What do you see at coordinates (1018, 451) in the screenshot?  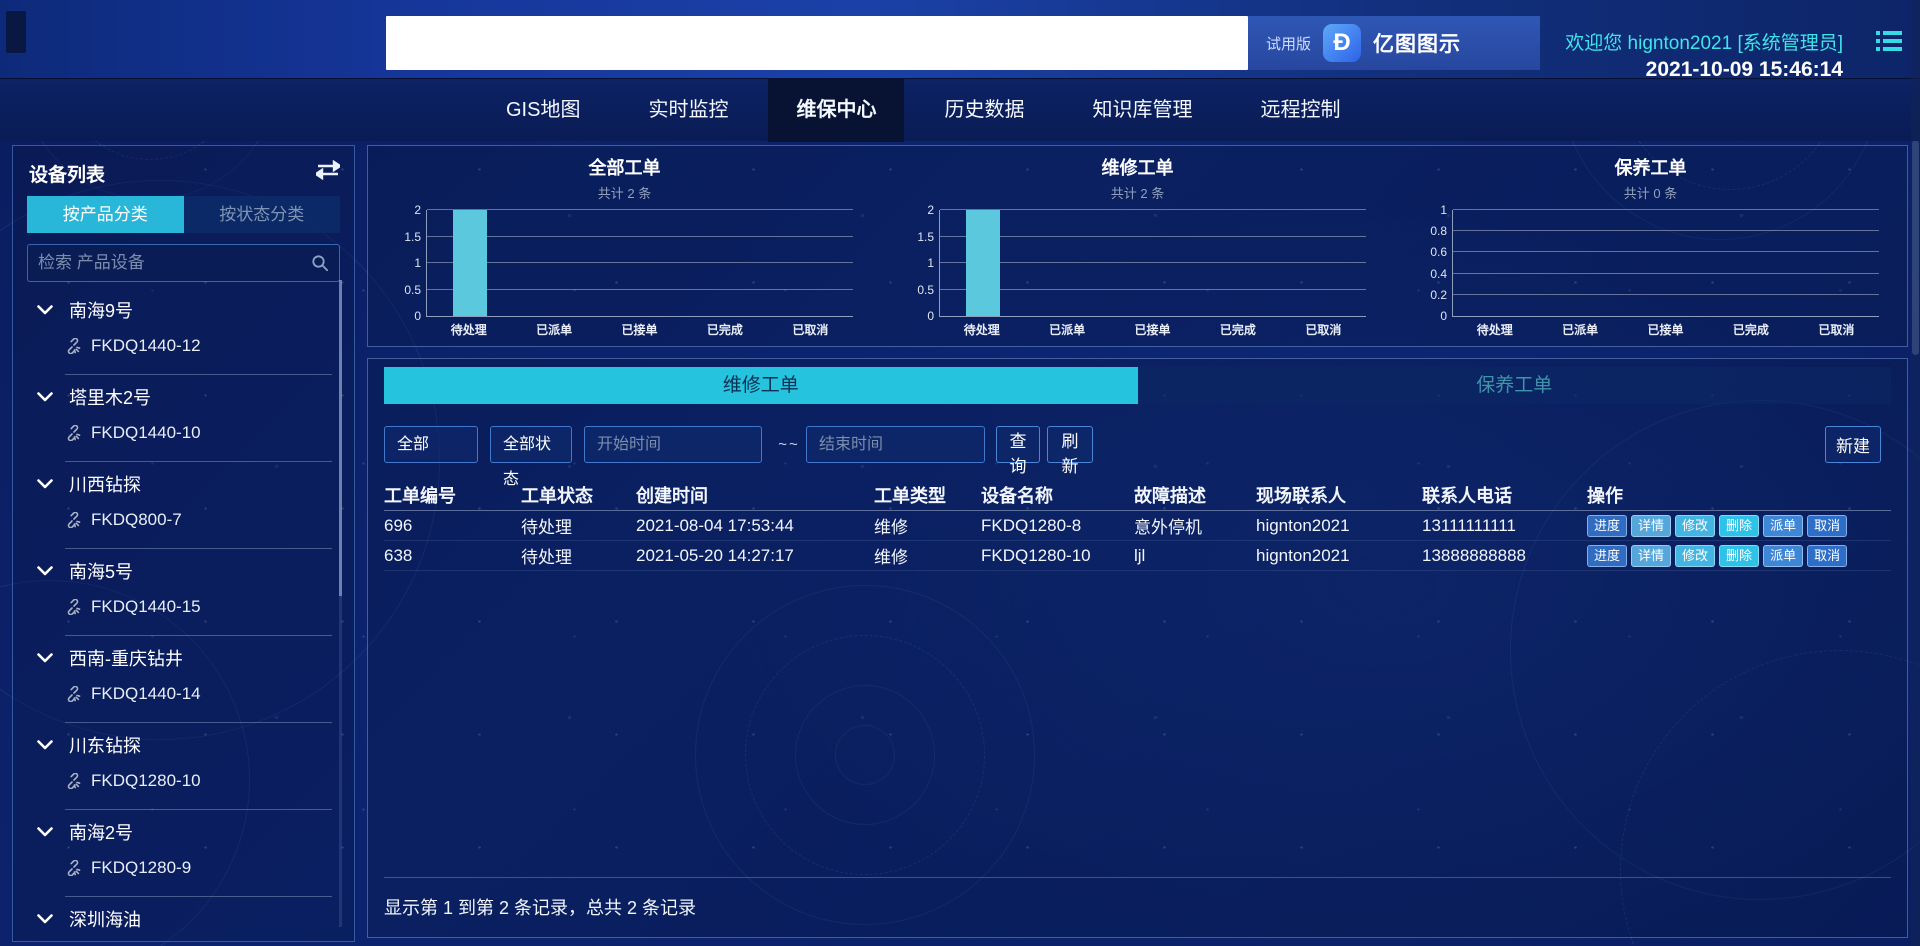 I see `query-button: 查询` at bounding box center [1018, 451].